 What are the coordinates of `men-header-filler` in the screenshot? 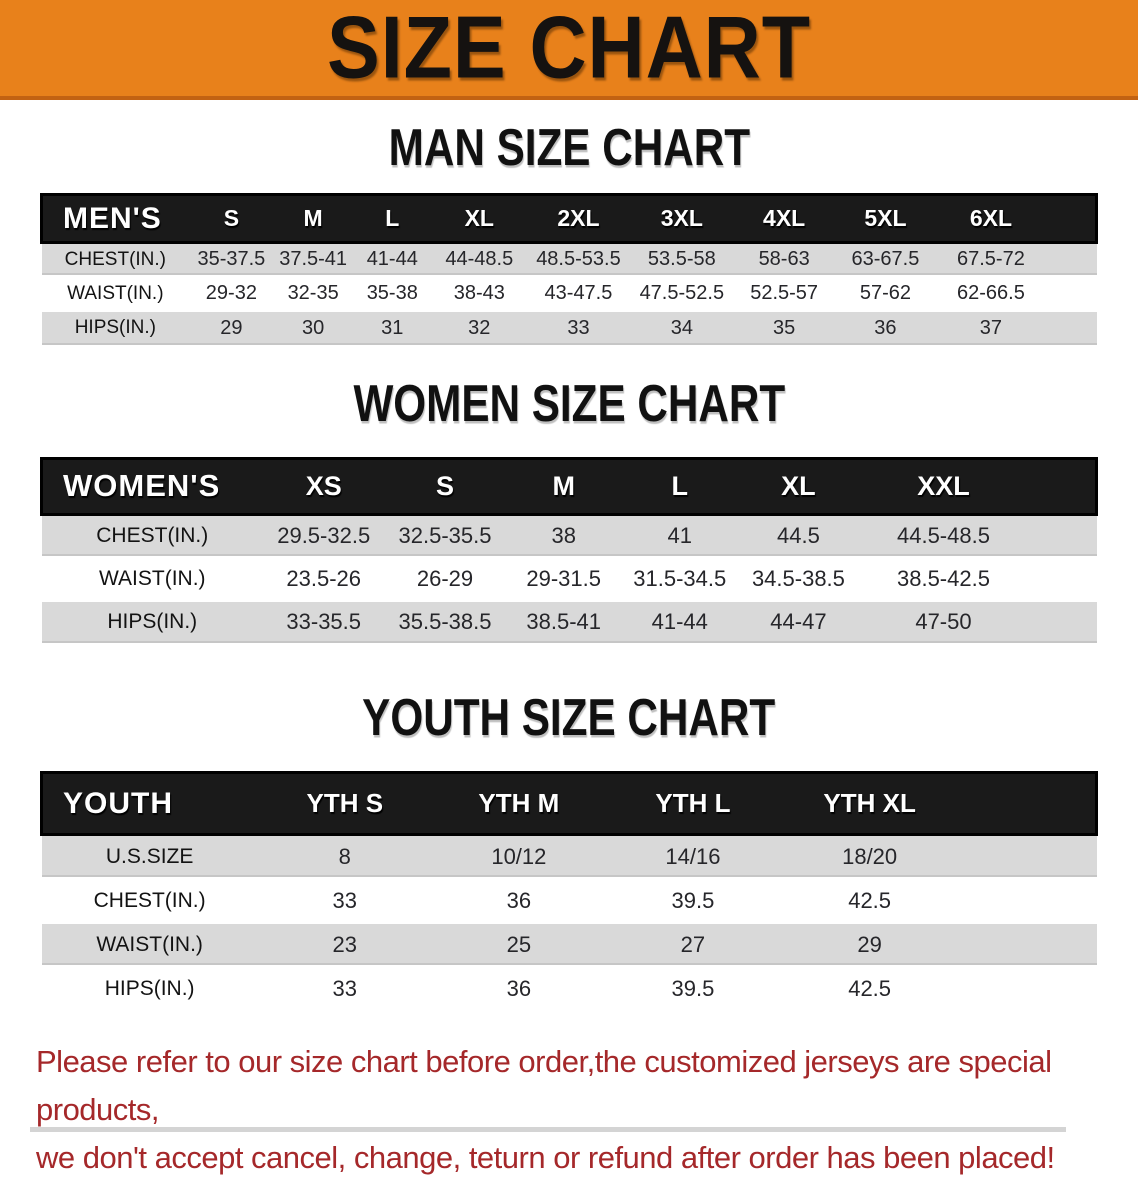 It's located at (1071, 218).